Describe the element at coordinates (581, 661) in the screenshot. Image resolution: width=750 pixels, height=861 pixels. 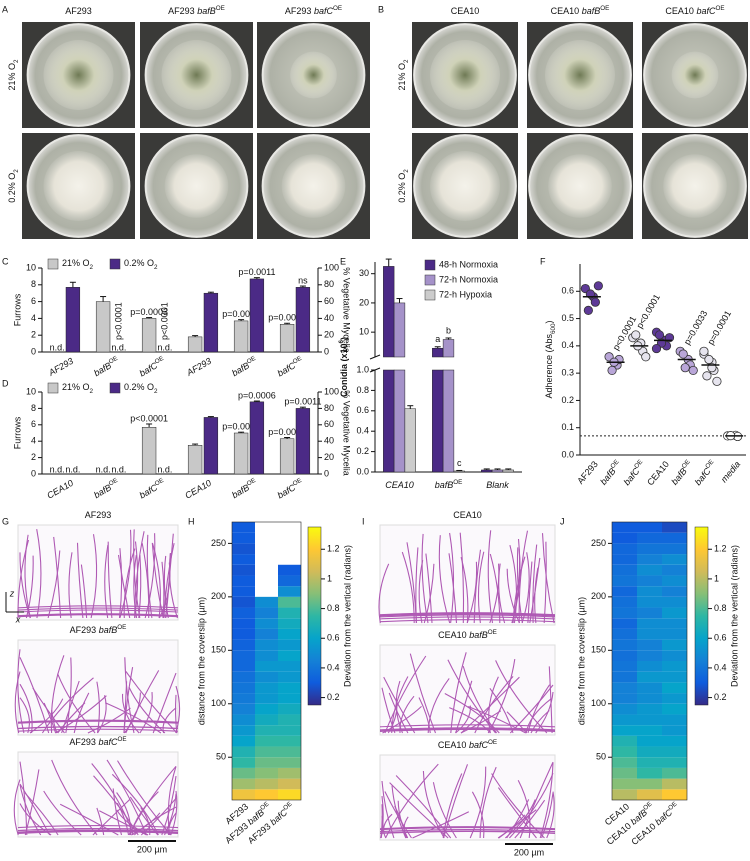
I see `y-axis-label: distance from the coverslip (µm)` at that location.